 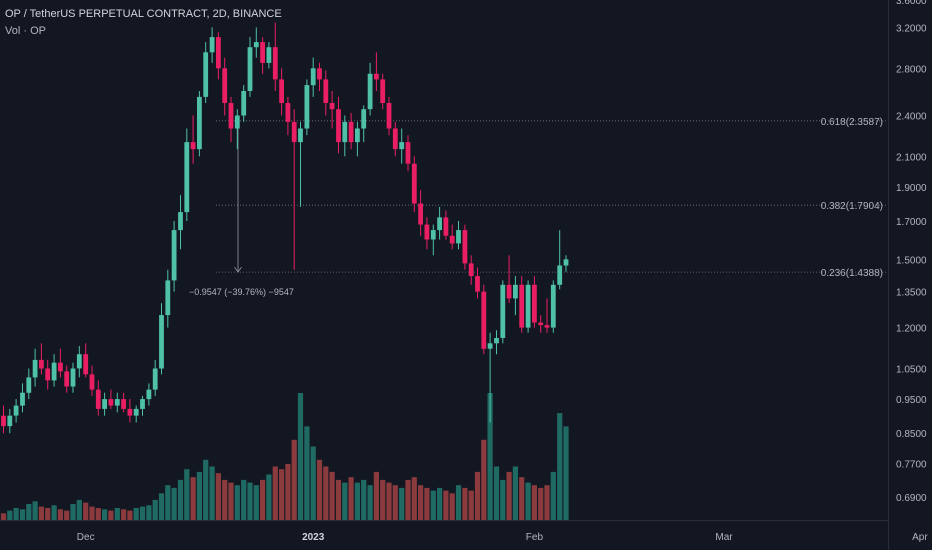 I want to click on price-tick-label: 1.3500, so click(x=911, y=293).